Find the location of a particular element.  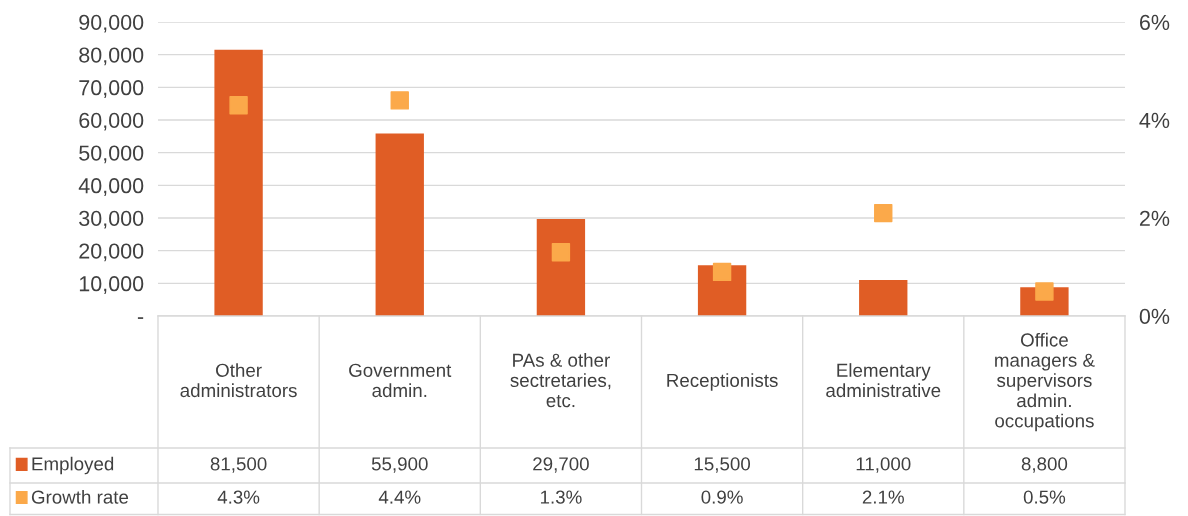

y2-tick-label: 6% is located at coordinates (1154, 22).